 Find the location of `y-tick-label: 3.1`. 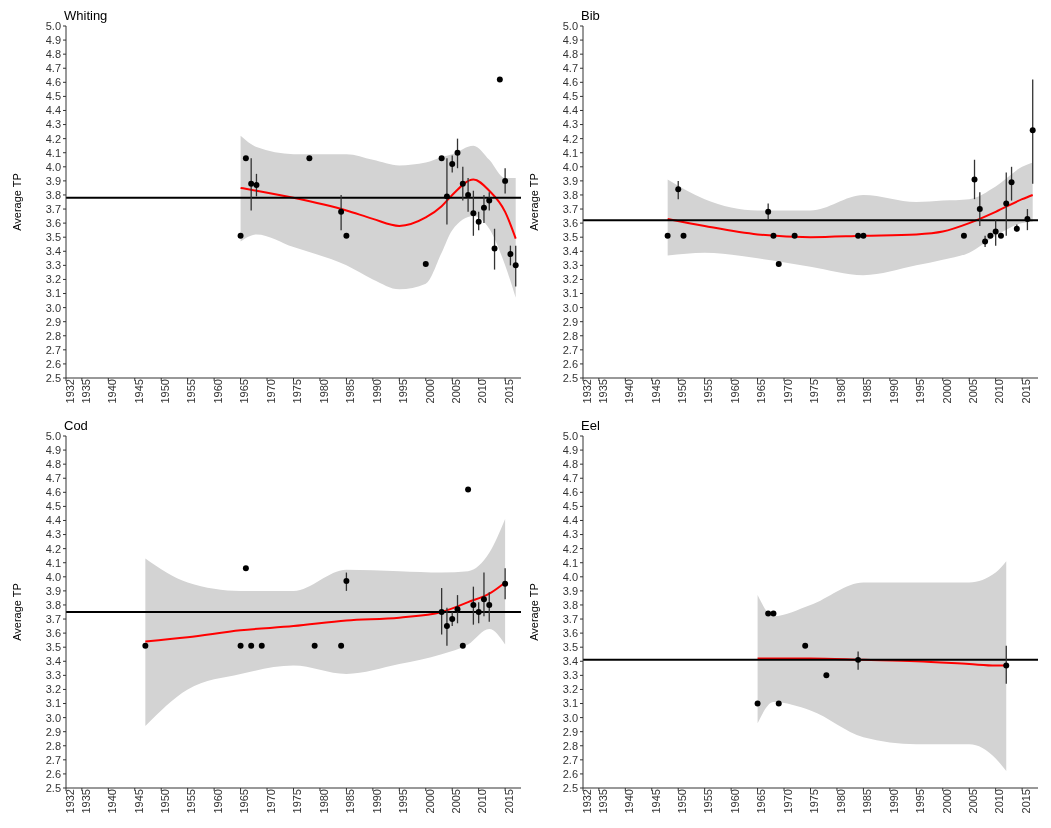

y-tick-label: 3.1 is located at coordinates (53, 293).